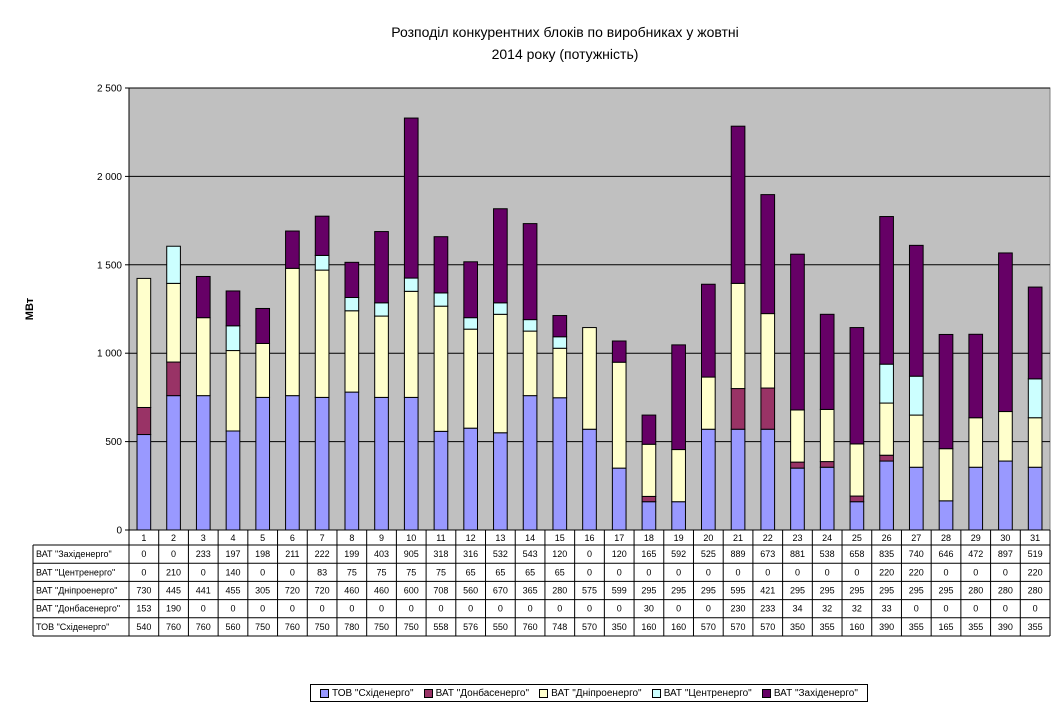 The width and height of the screenshot is (1054, 706). Describe the element at coordinates (530, 572) in the screenshot. I see `table-cell: 65` at that location.